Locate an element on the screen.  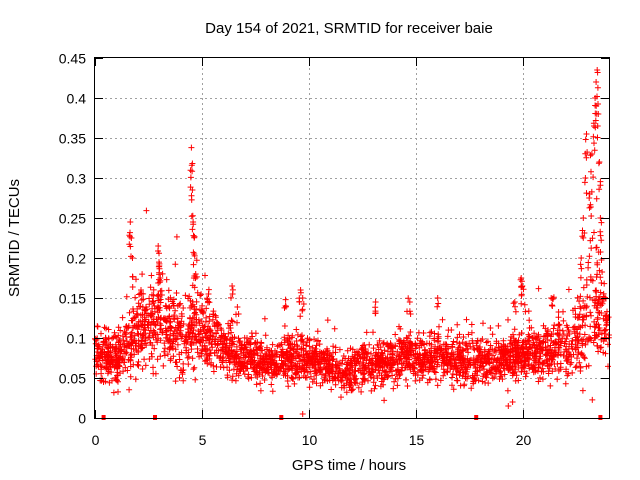
y-tick-label: 0.1 is located at coordinates (77, 339).